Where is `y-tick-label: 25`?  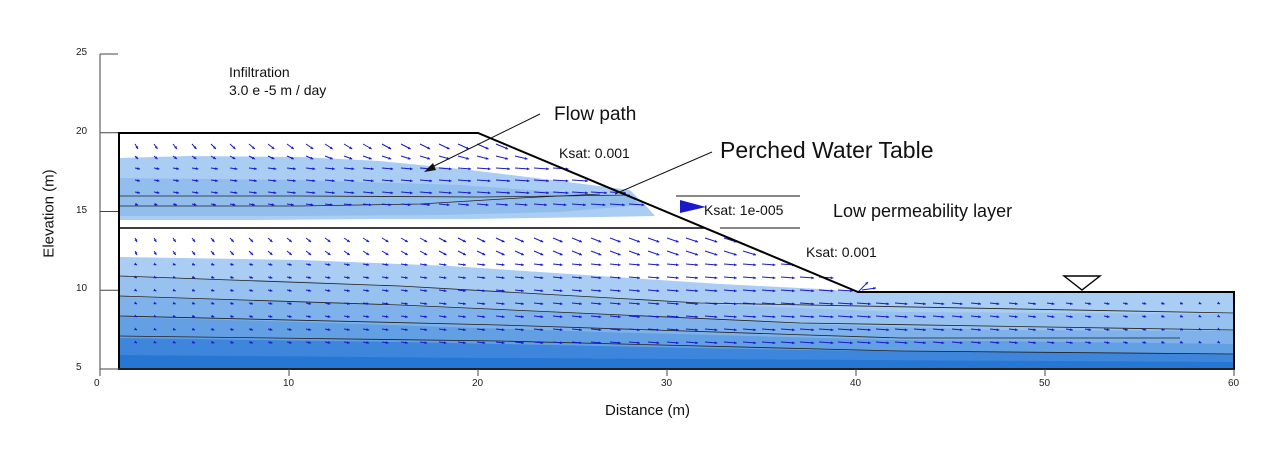
y-tick-label: 25 is located at coordinates (82, 52).